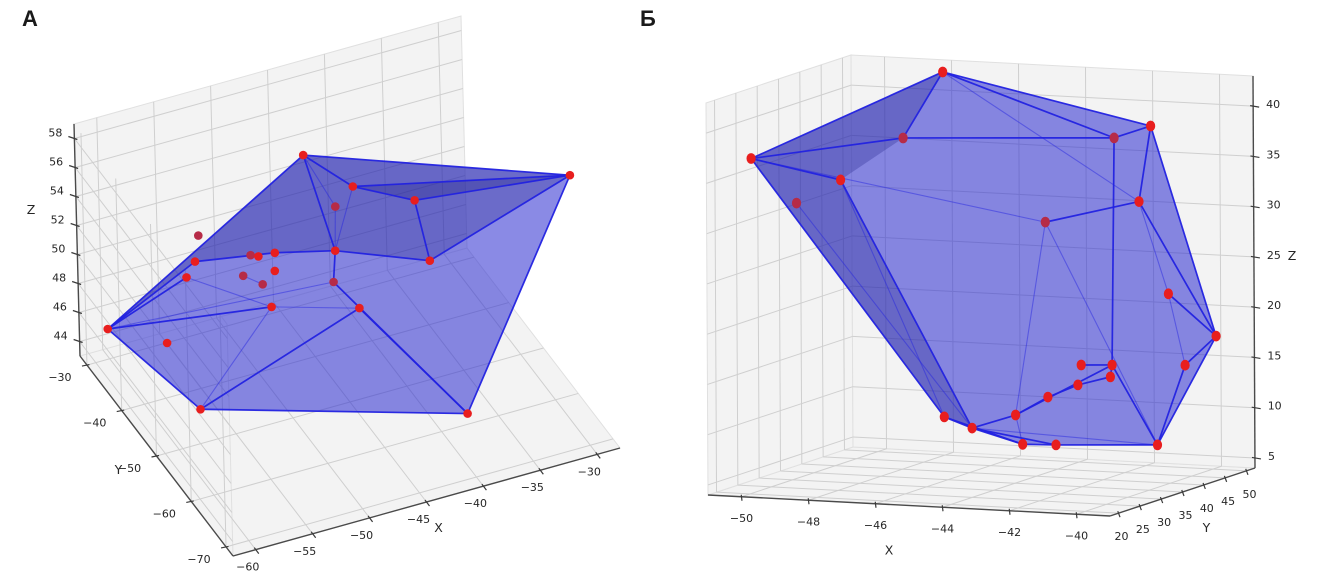 Image resolution: width=1321 pixels, height=587 pixels. Describe the element at coordinates (1228, 501) in the screenshot. I see `y-tick-label: 45` at that location.